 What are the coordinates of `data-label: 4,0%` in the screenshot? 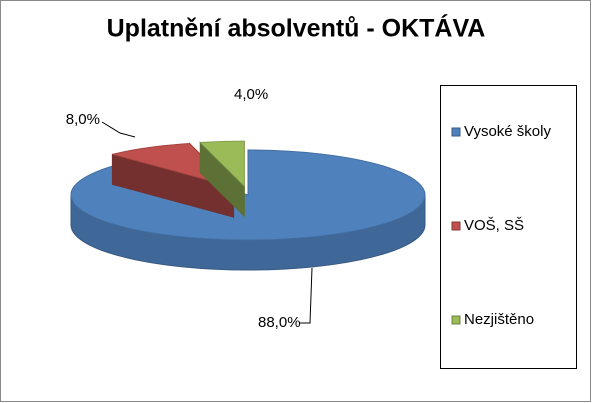 It's located at (251, 94).